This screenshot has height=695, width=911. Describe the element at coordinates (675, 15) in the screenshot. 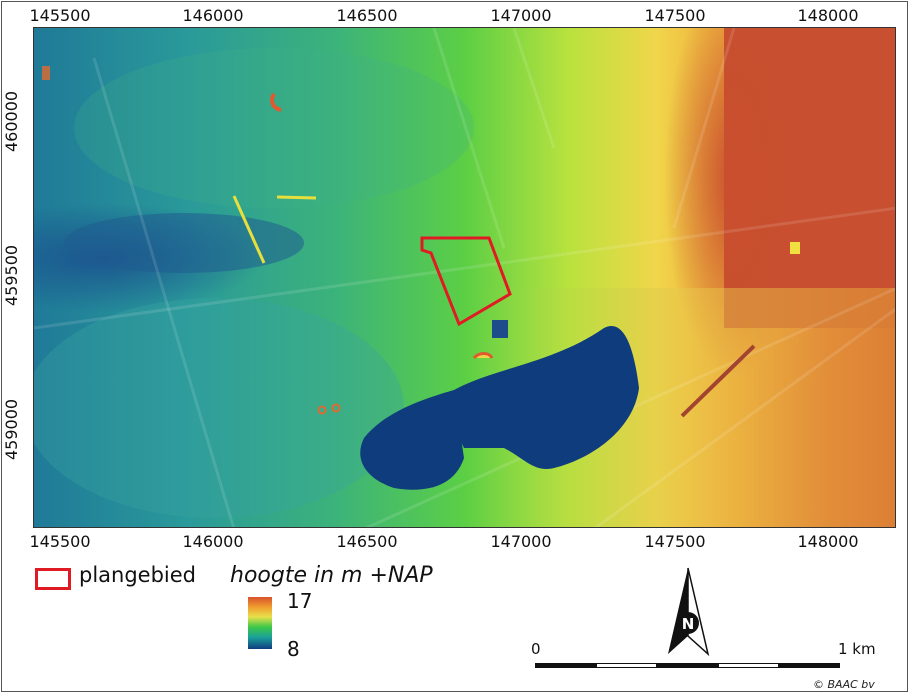

I see `x-tick-top-147500: 147500` at that location.